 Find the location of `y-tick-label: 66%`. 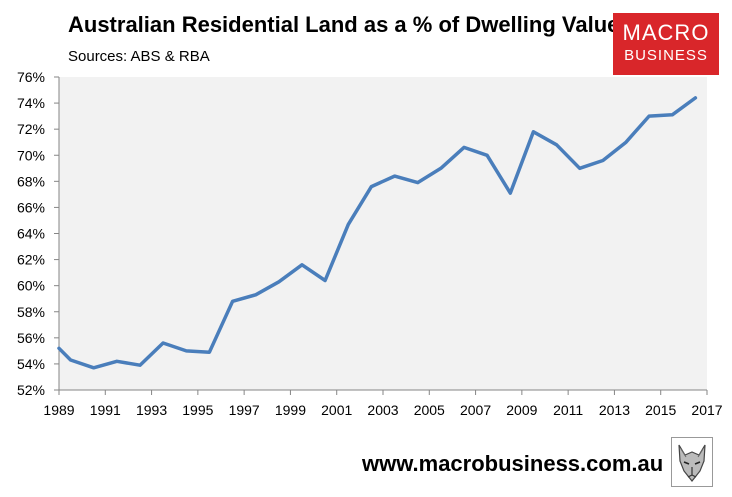

y-tick-label: 66% is located at coordinates (31, 207).